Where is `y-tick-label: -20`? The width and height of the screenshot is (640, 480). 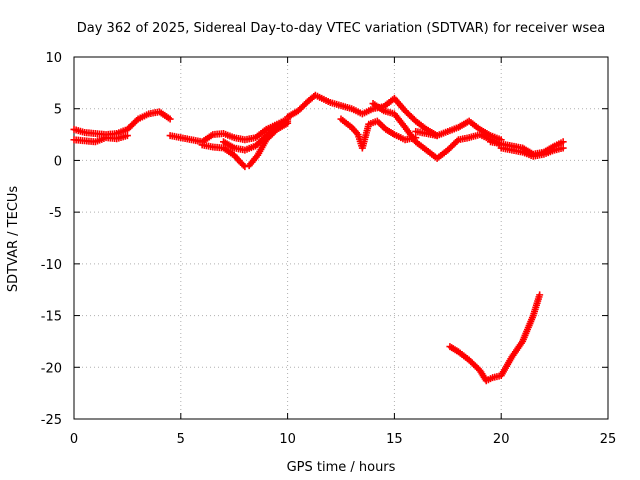
y-tick-label: -20 is located at coordinates (51, 368).